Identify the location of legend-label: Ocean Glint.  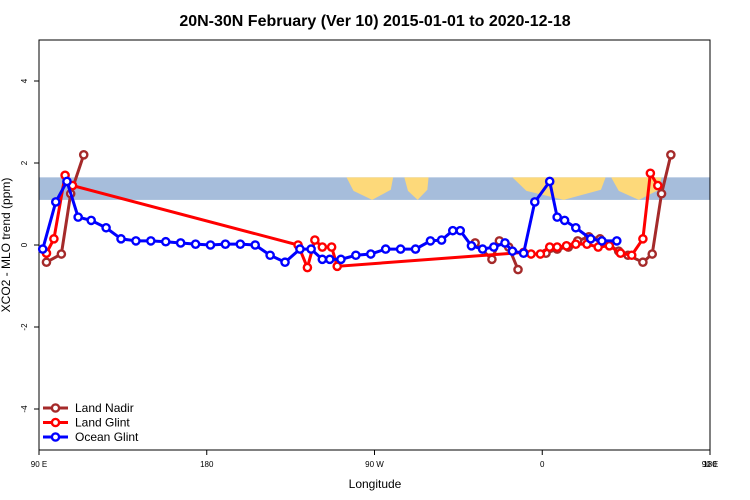
(107, 437).